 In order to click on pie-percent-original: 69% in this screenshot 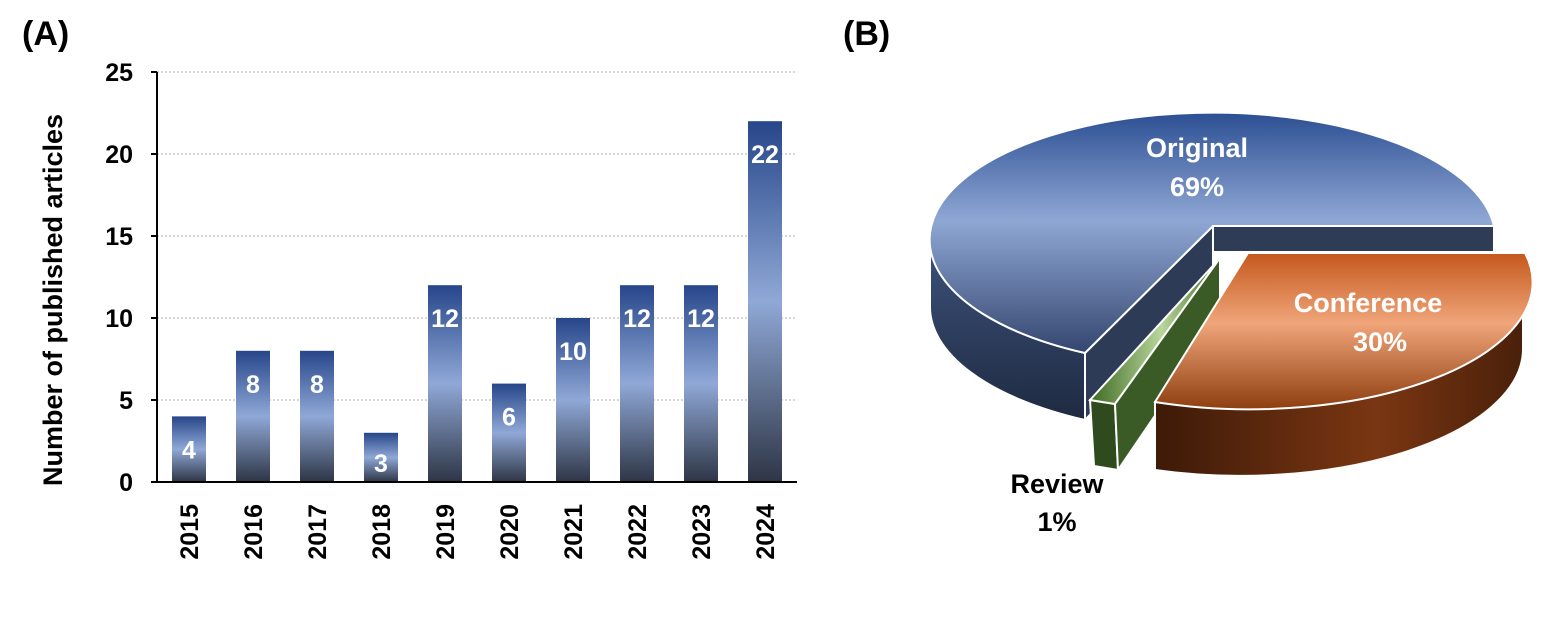, I will do `click(1197, 187)`.